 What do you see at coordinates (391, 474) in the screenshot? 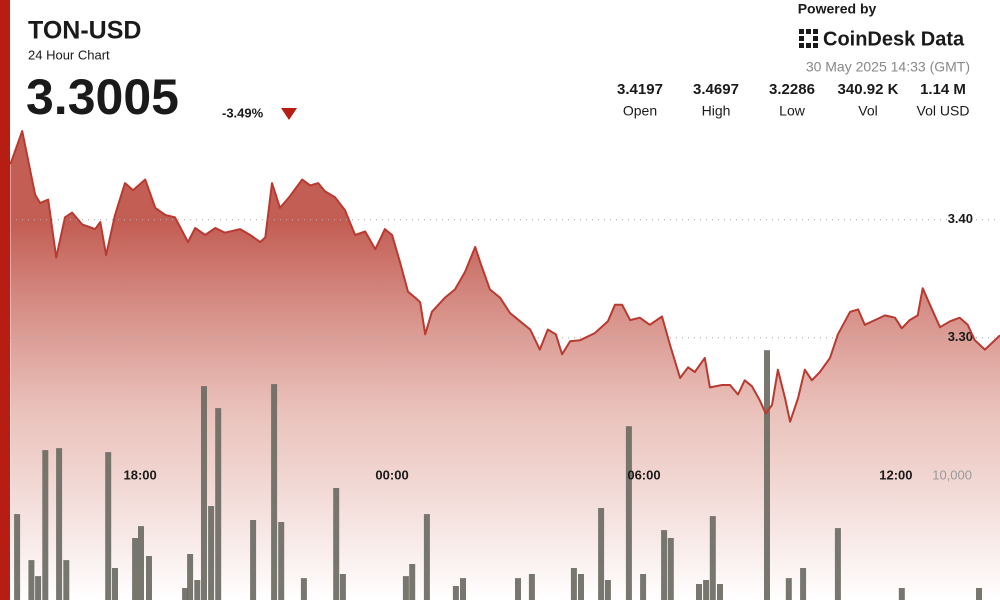
I see `x-tick-label: 00:00` at bounding box center [391, 474].